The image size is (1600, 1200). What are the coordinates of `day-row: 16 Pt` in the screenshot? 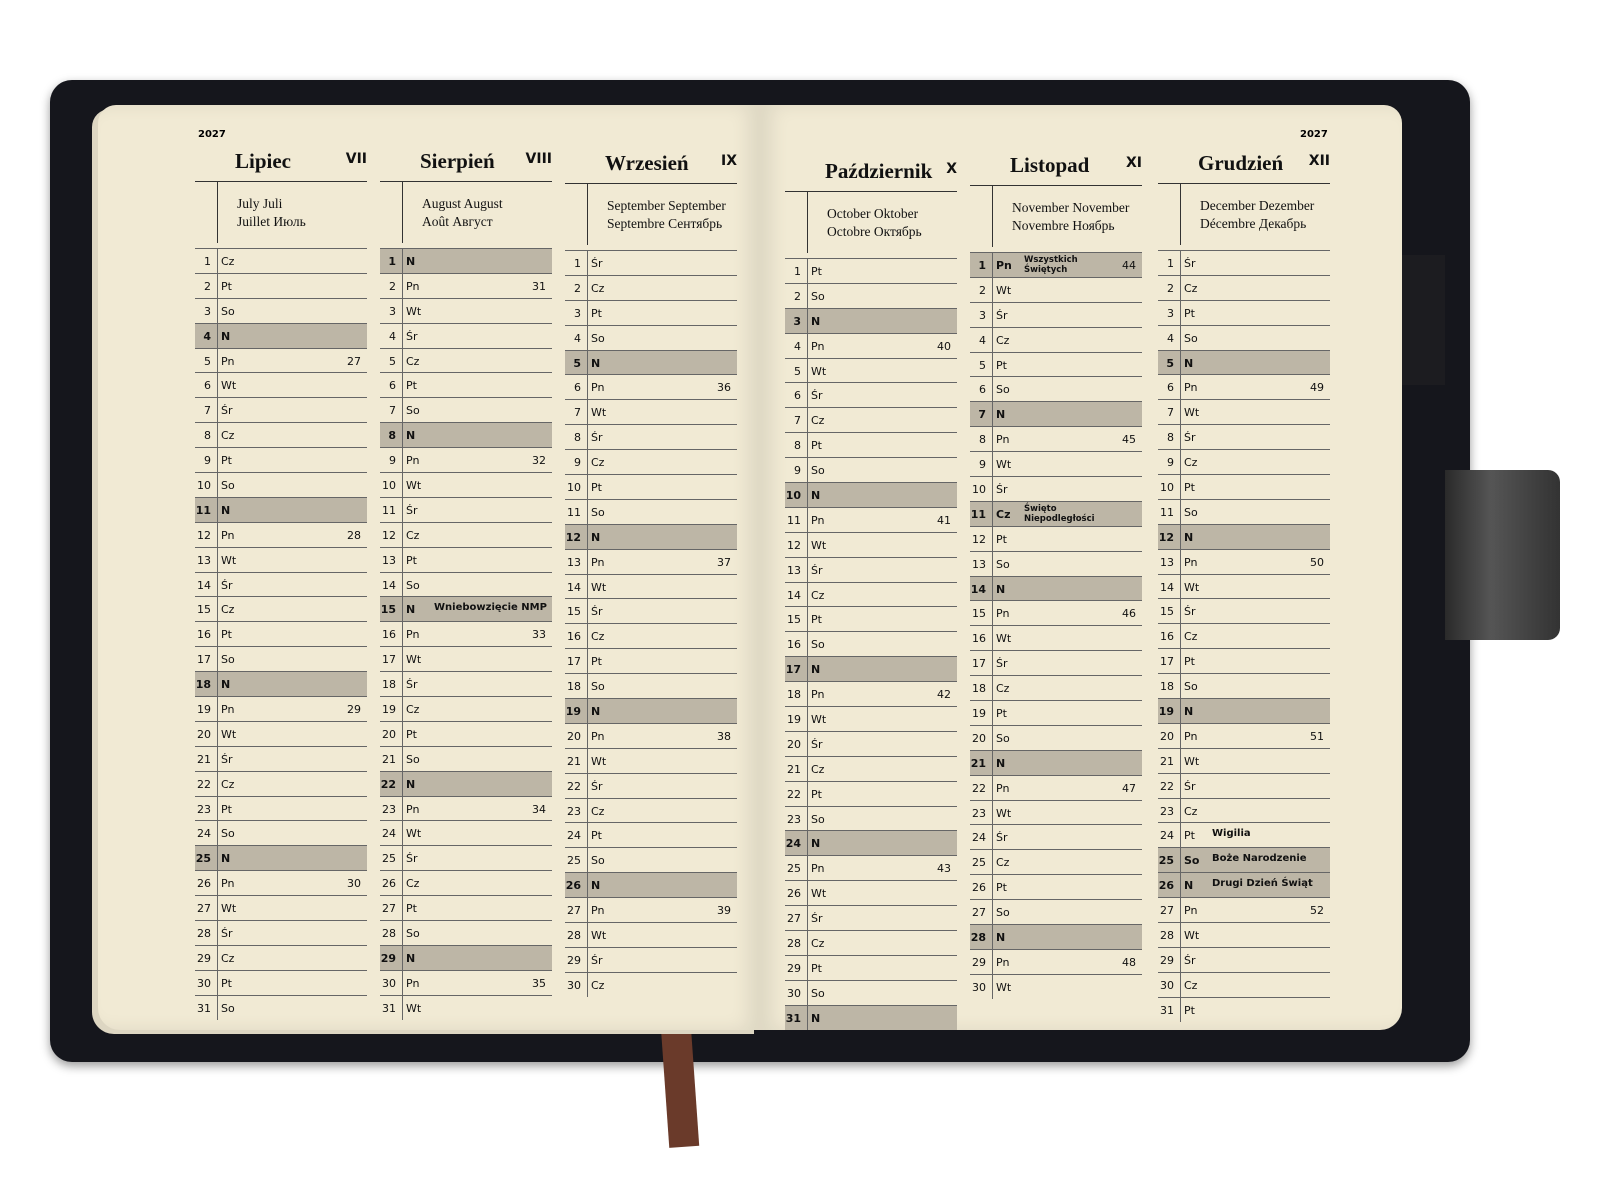 It's located at (281, 634).